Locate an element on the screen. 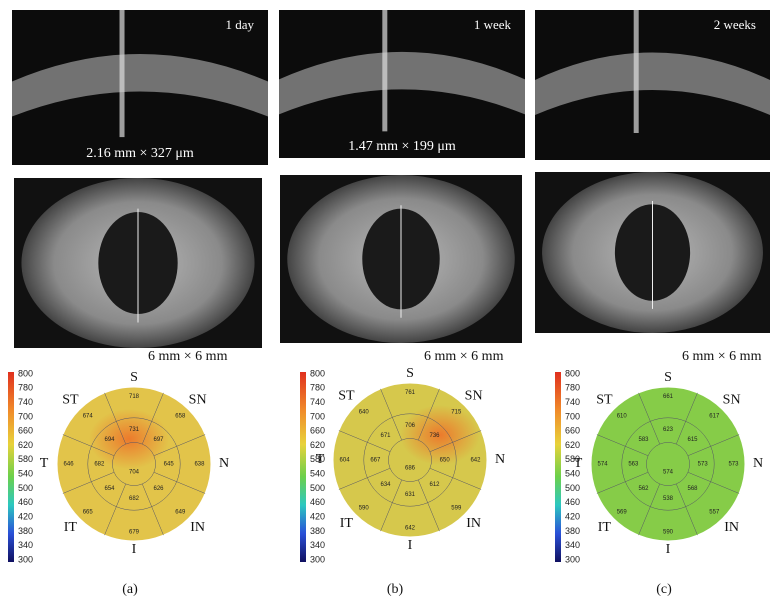 Image resolution: width=780 pixels, height=606 pixels. inner-value: 667 is located at coordinates (375, 461).